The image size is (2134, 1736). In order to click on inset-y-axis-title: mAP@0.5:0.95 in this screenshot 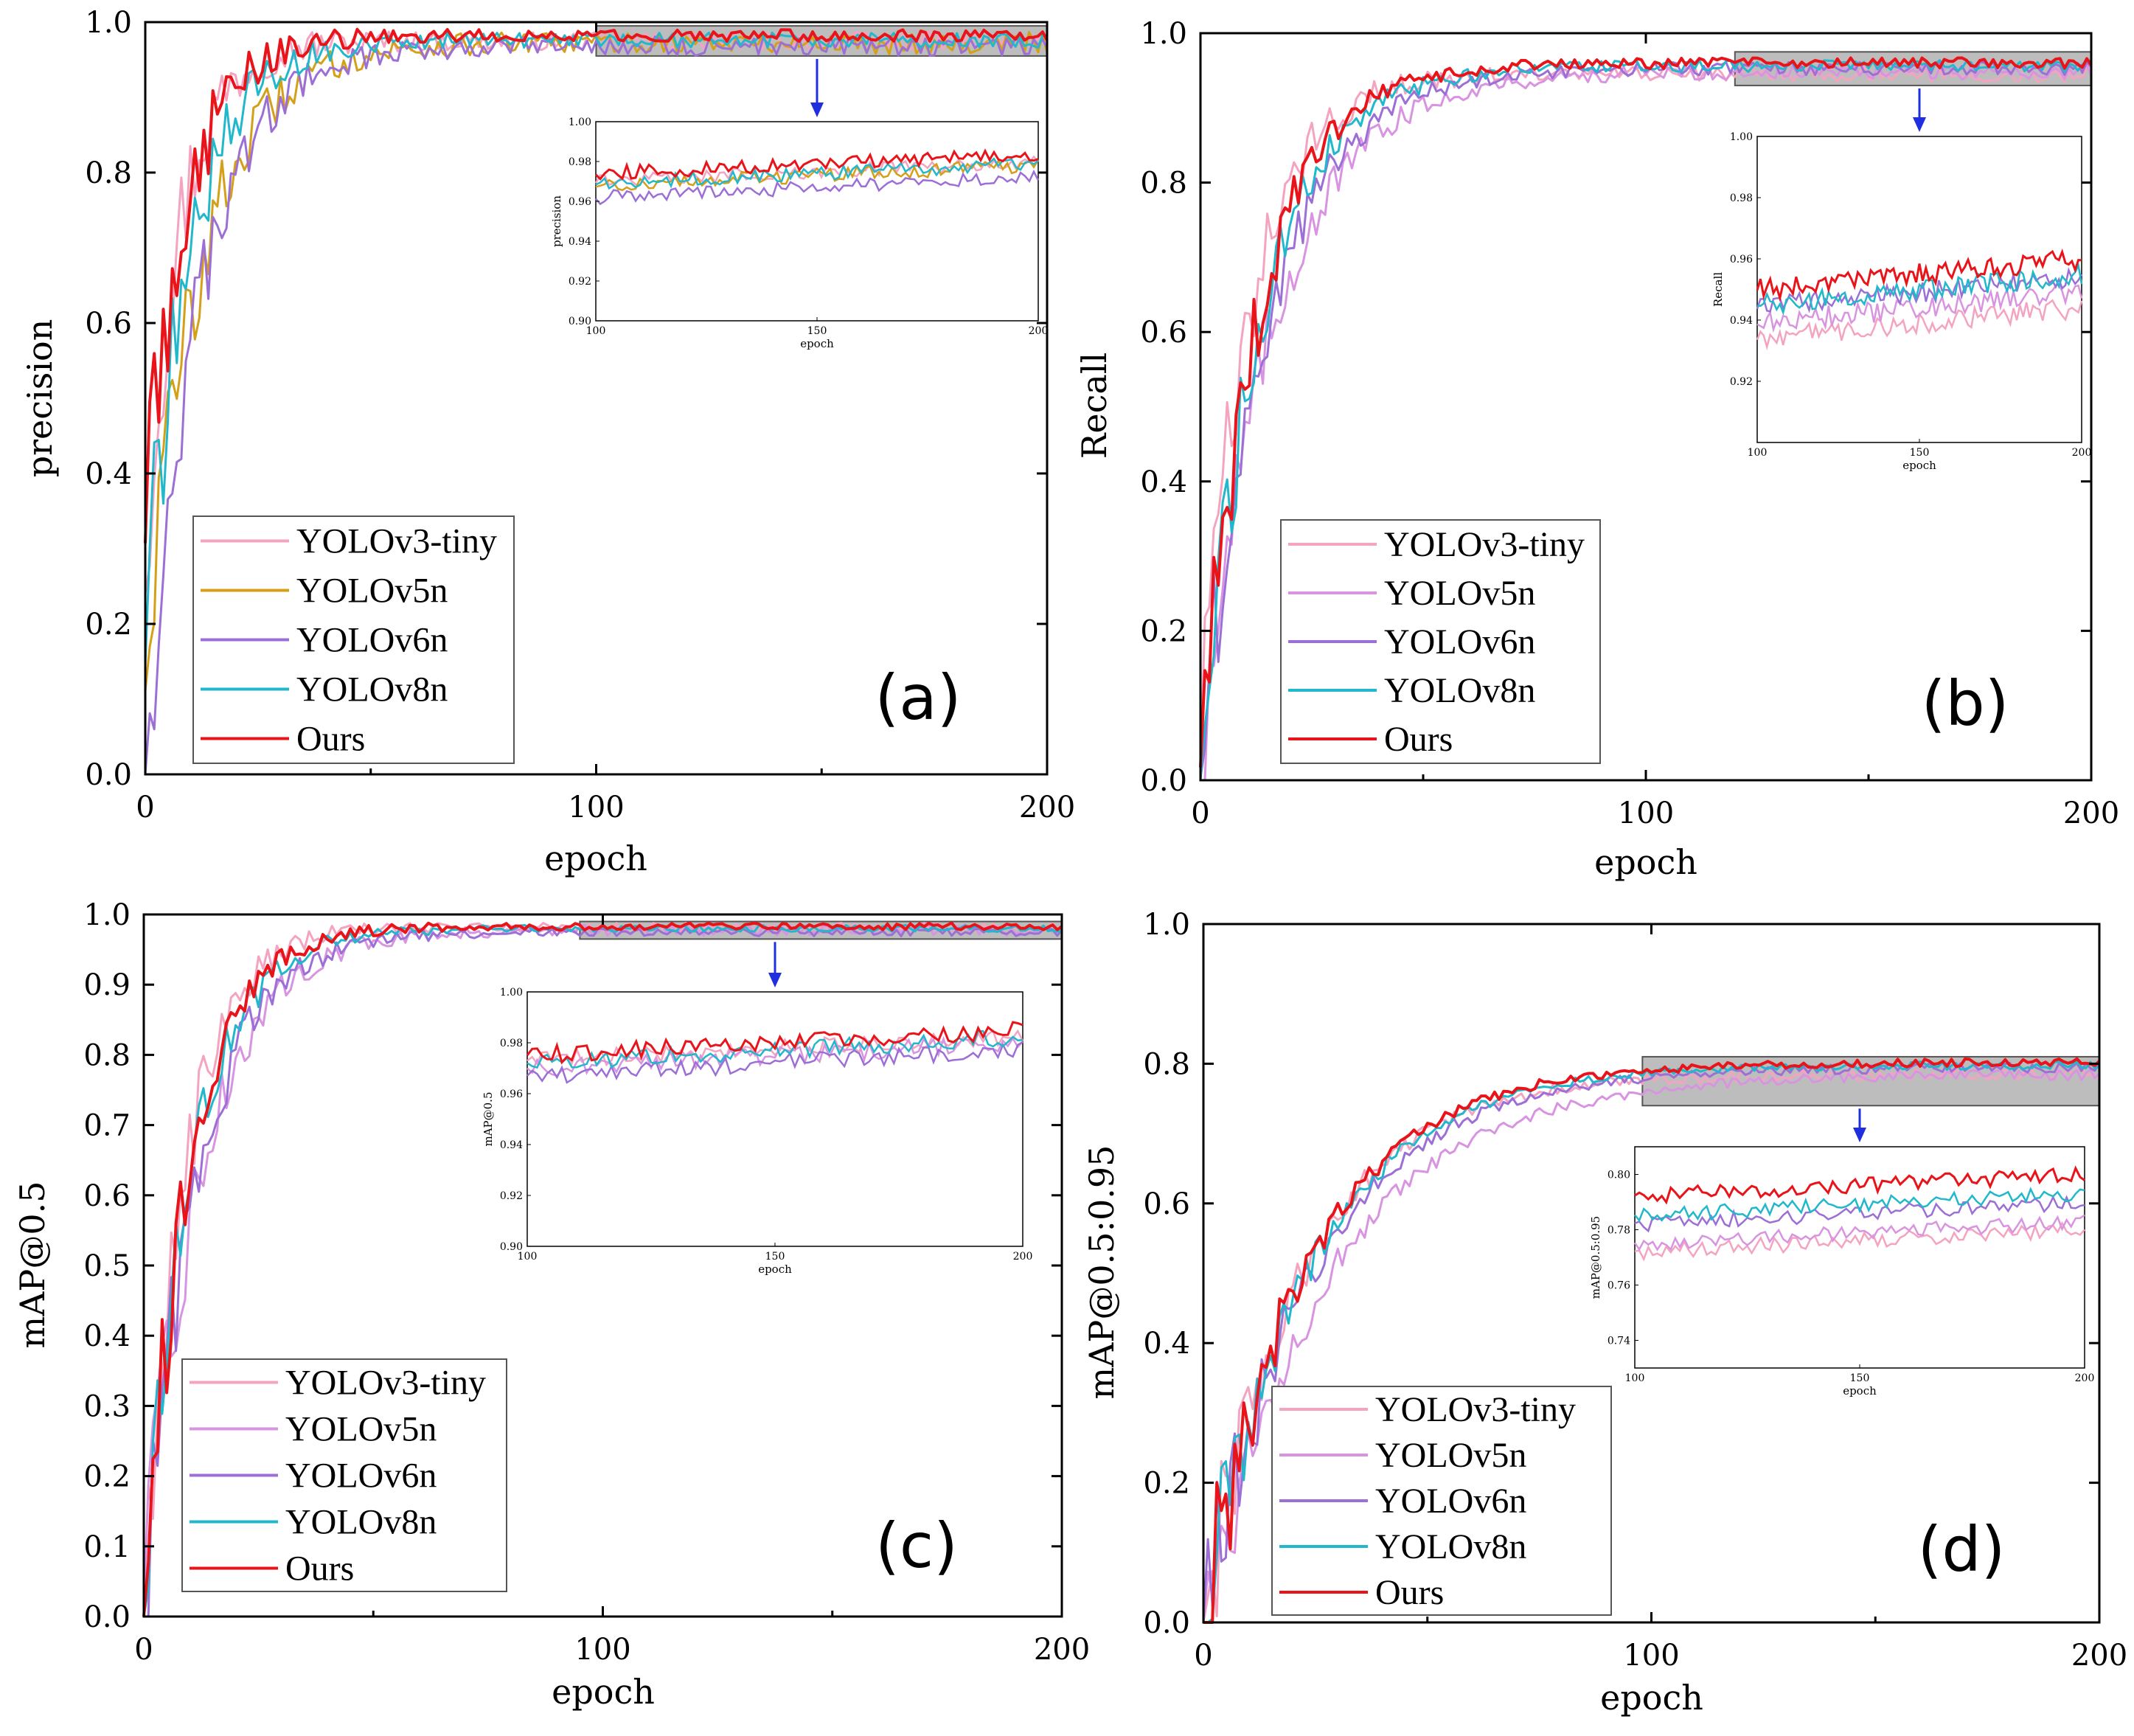, I will do `click(1595, 1257)`.